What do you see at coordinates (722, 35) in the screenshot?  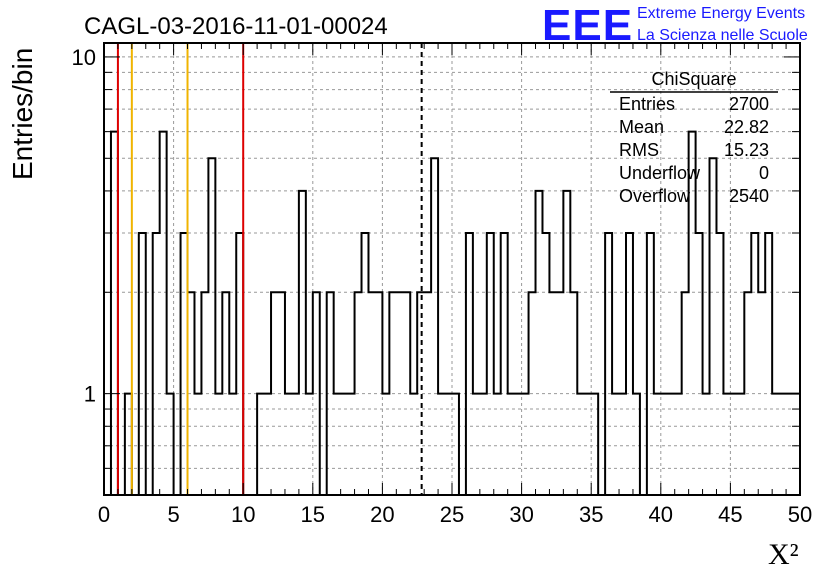 I see `logo-line-2: La Scienza nelle Scuole` at bounding box center [722, 35].